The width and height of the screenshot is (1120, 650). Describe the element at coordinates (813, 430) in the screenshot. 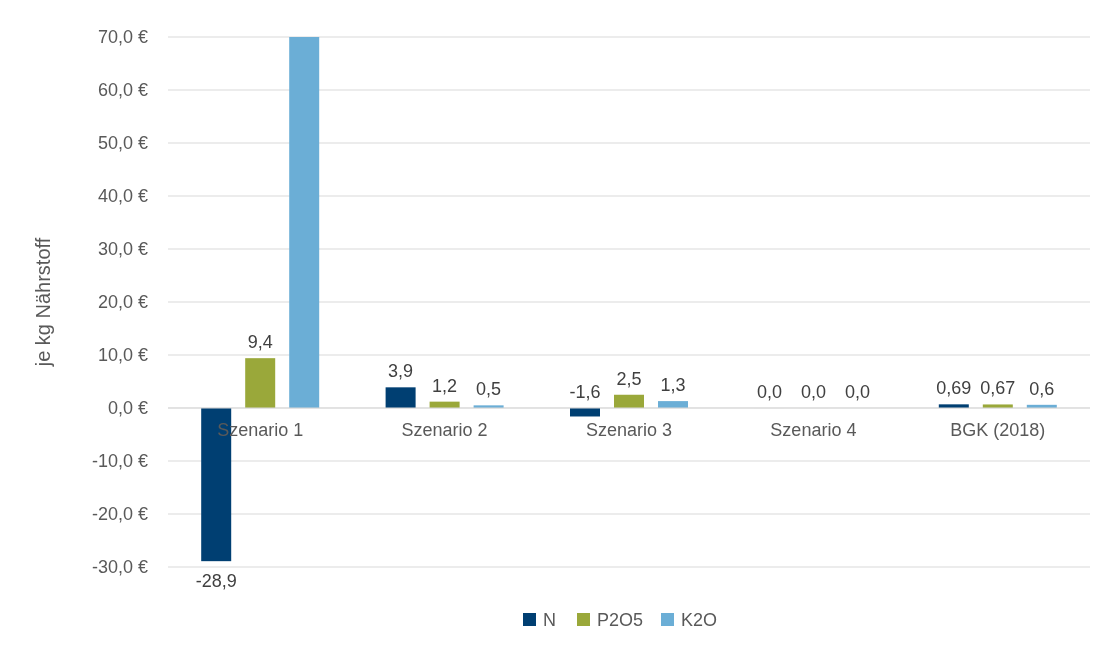

I see `x-tick-label: Szenario 4` at that location.